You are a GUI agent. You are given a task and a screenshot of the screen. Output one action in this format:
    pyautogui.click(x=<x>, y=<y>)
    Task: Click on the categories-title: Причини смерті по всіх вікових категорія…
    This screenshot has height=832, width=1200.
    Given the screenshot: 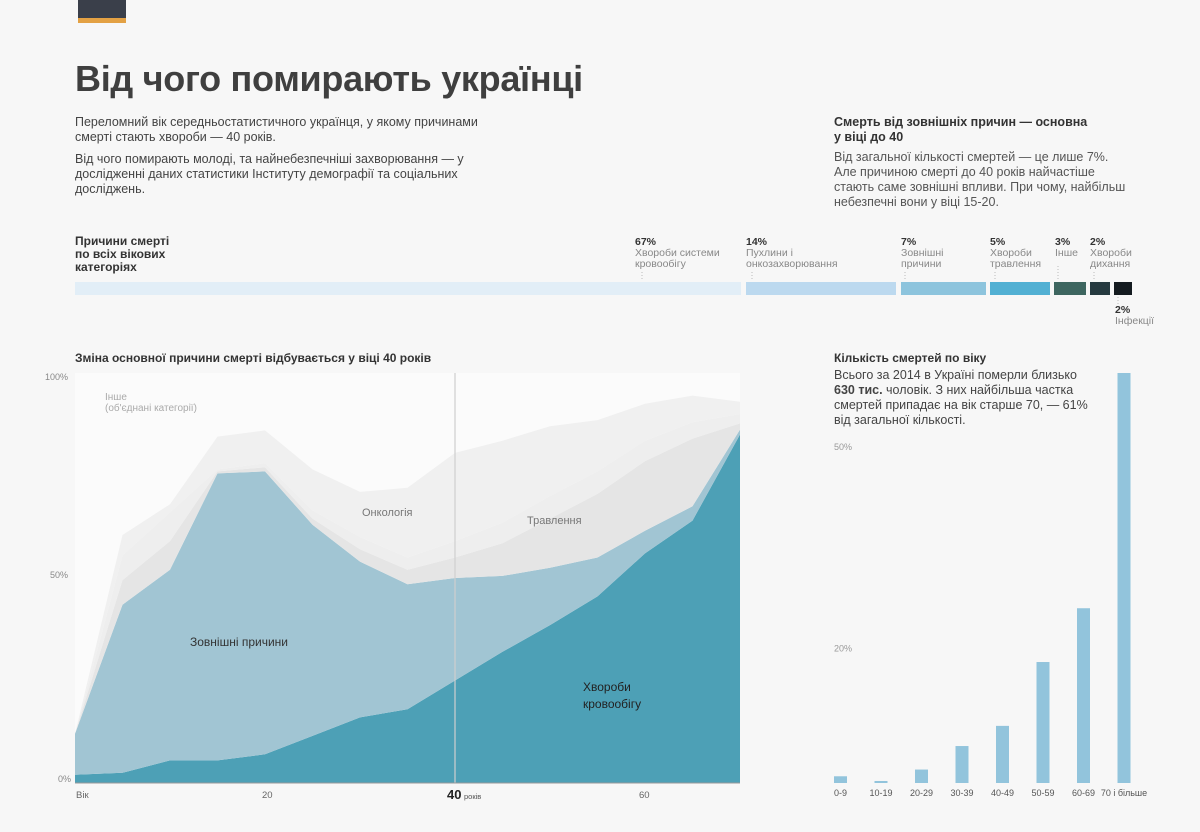 What is the action you would take?
    pyautogui.click(x=122, y=254)
    